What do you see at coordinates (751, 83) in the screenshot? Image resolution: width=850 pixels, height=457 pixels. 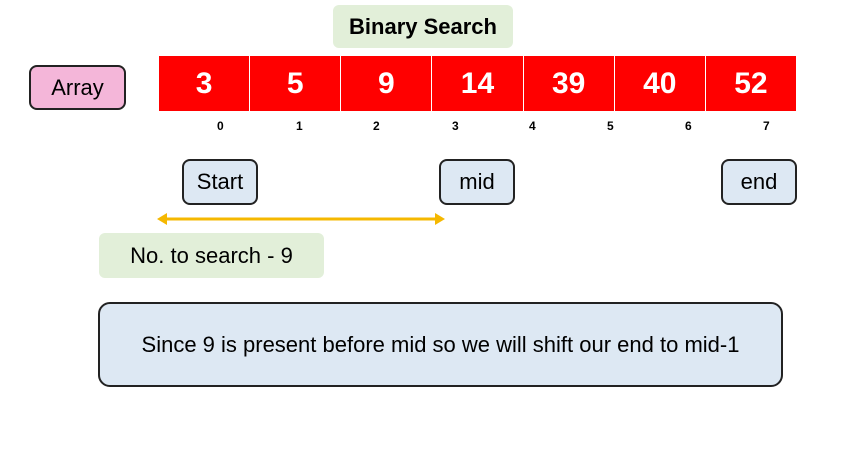 I see `array-cell-6: 52` at bounding box center [751, 83].